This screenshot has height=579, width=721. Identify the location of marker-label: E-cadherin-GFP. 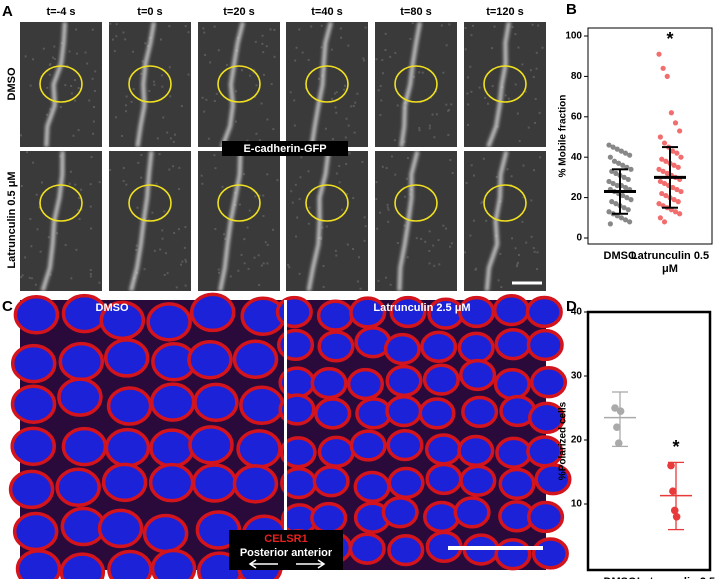
(284, 149).